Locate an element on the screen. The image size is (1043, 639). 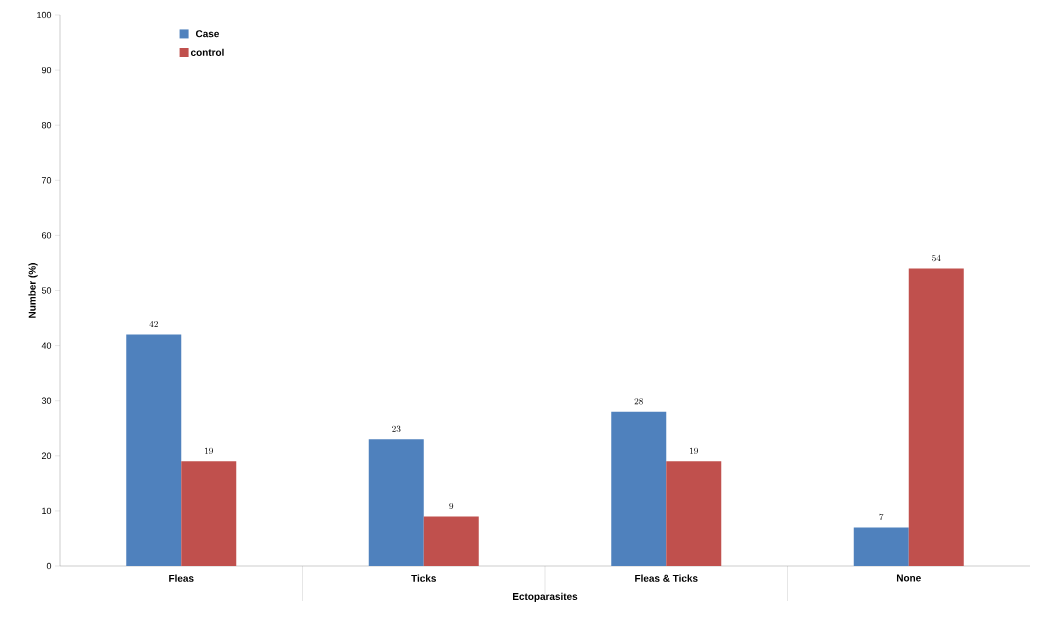
x-tick-label: Fleas & Ticks is located at coordinates (666, 578).